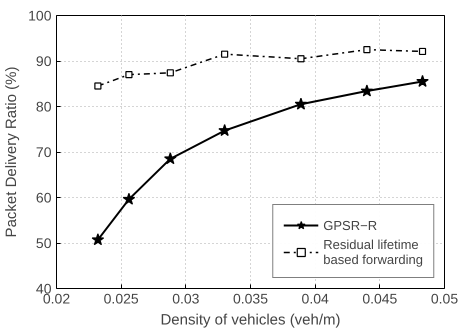  What do you see at coordinates (380, 298) in the screenshot?
I see `x-tick-label: 0.045` at bounding box center [380, 298].